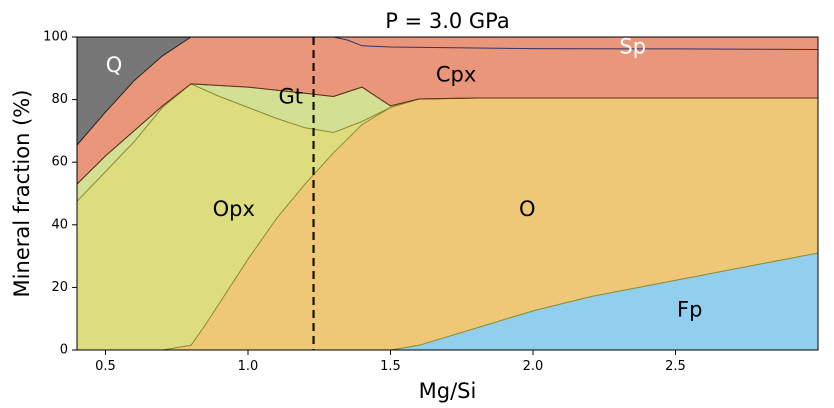 The image size is (834, 408). Describe the element at coordinates (689, 309) in the screenshot. I see `label-fp: Fp` at that location.